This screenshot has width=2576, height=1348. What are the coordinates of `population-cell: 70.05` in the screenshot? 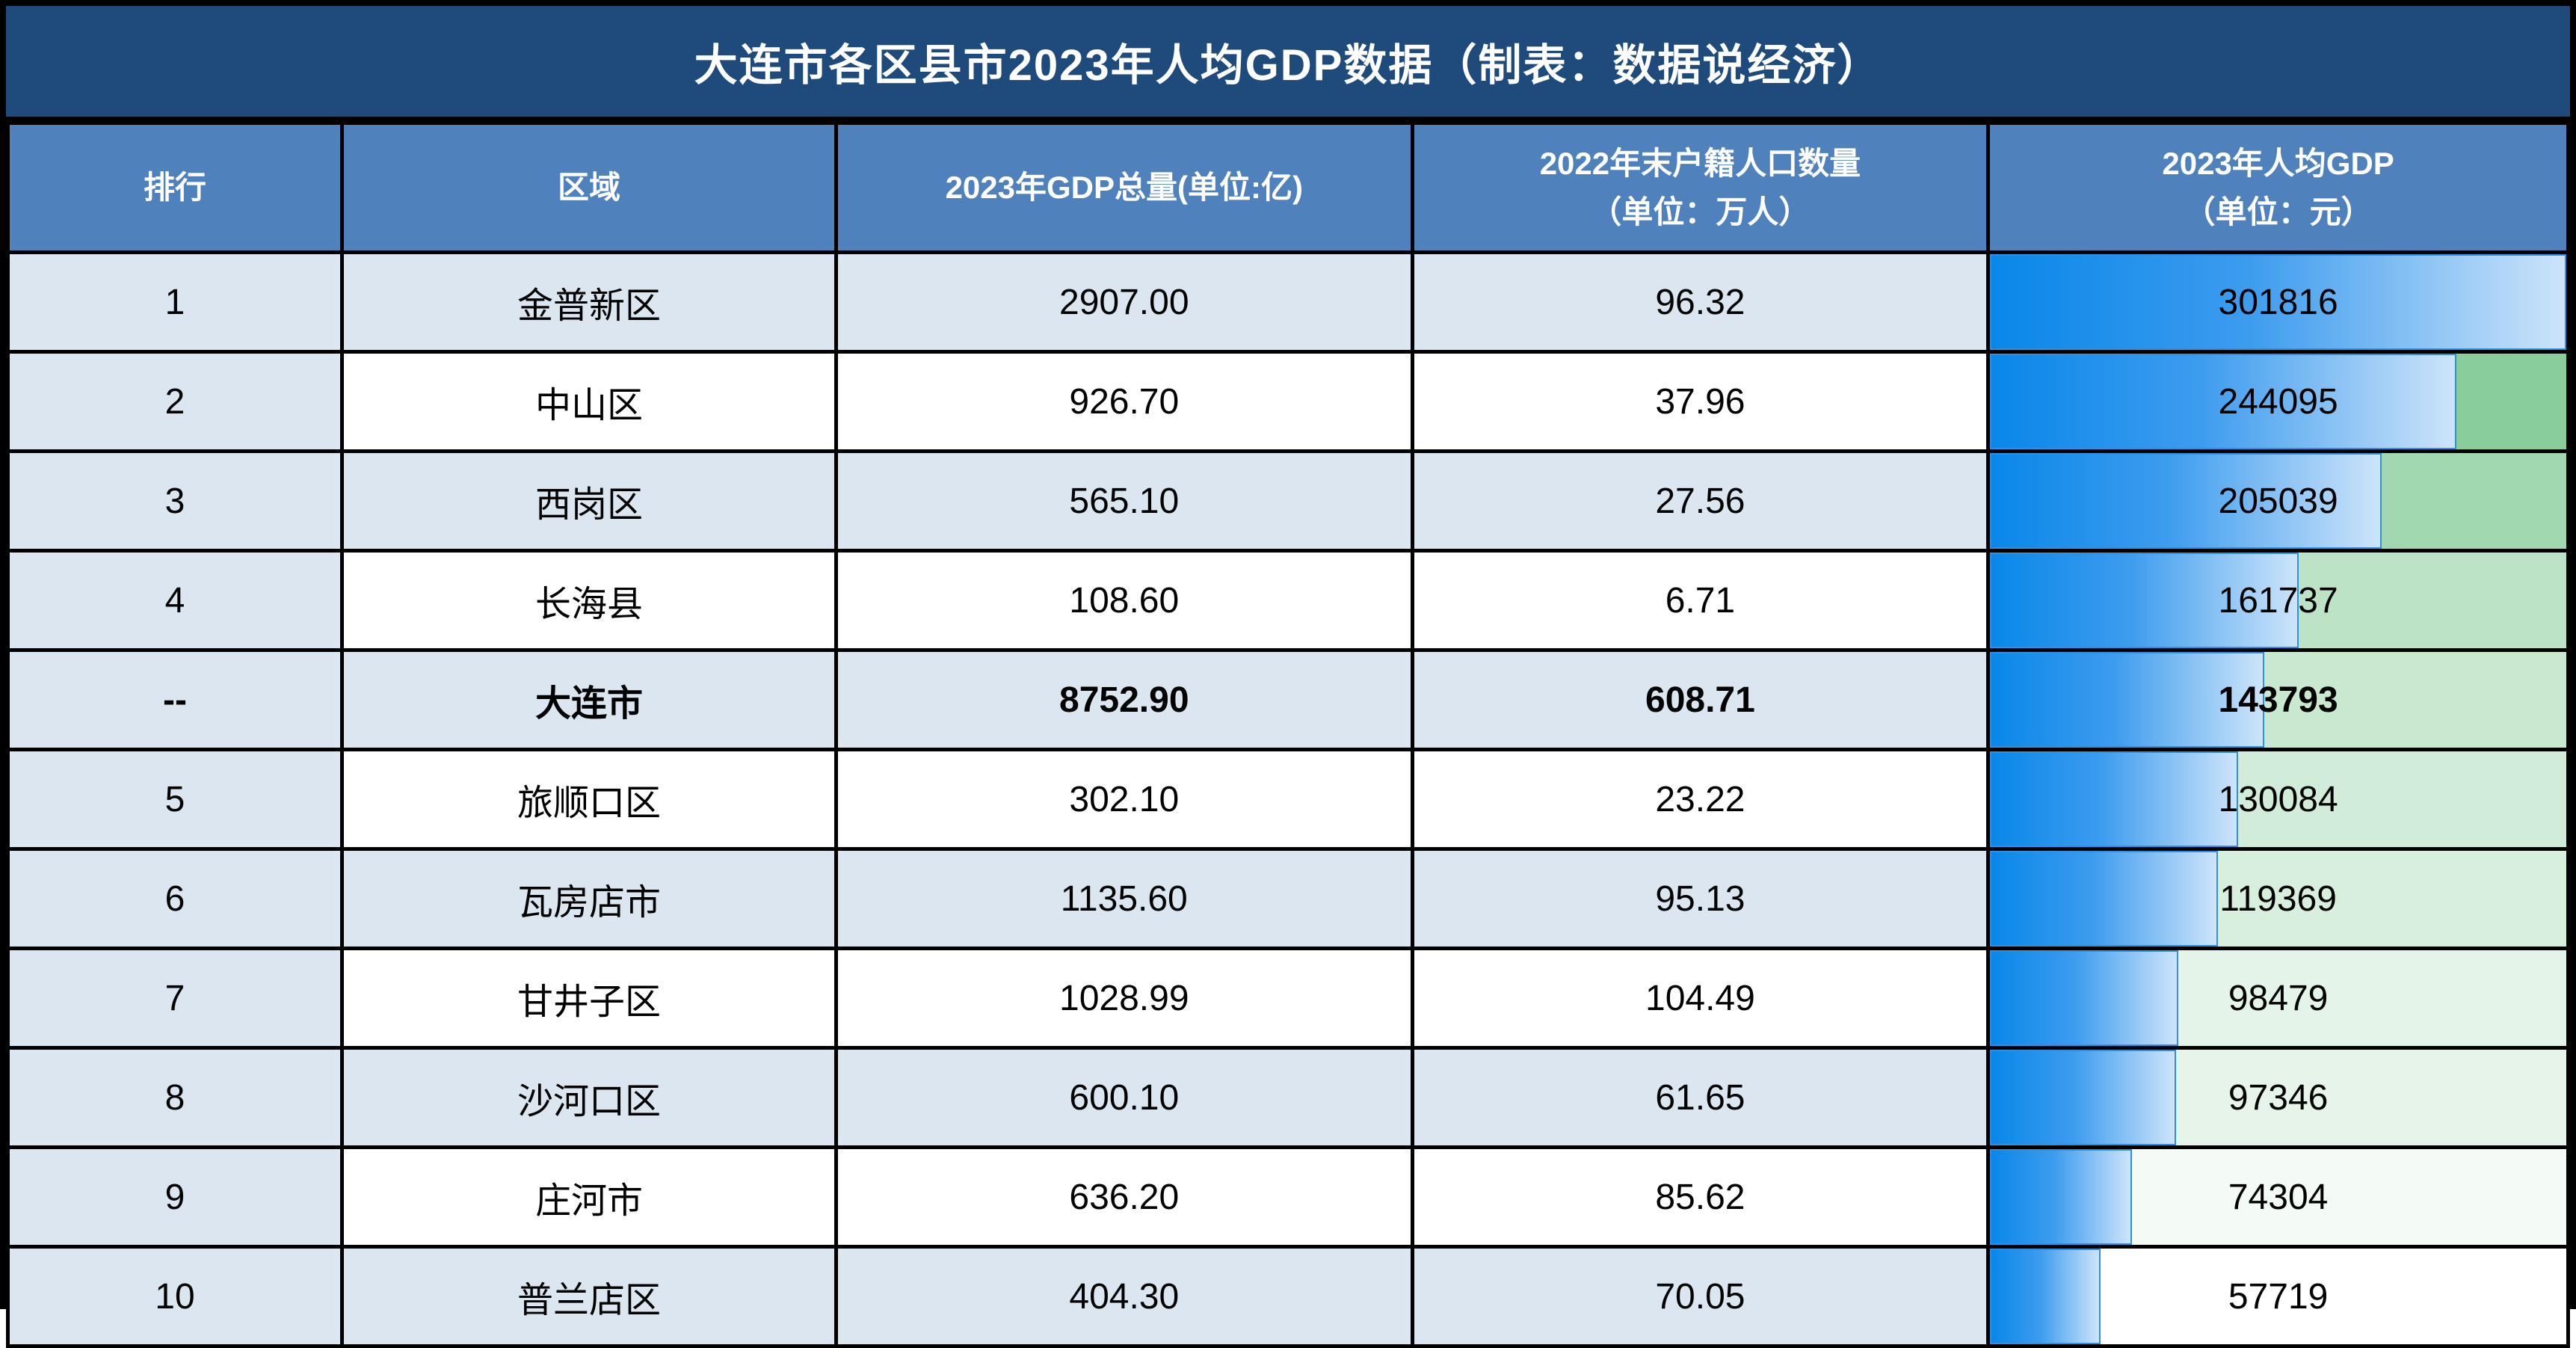 It's located at (1700, 1296).